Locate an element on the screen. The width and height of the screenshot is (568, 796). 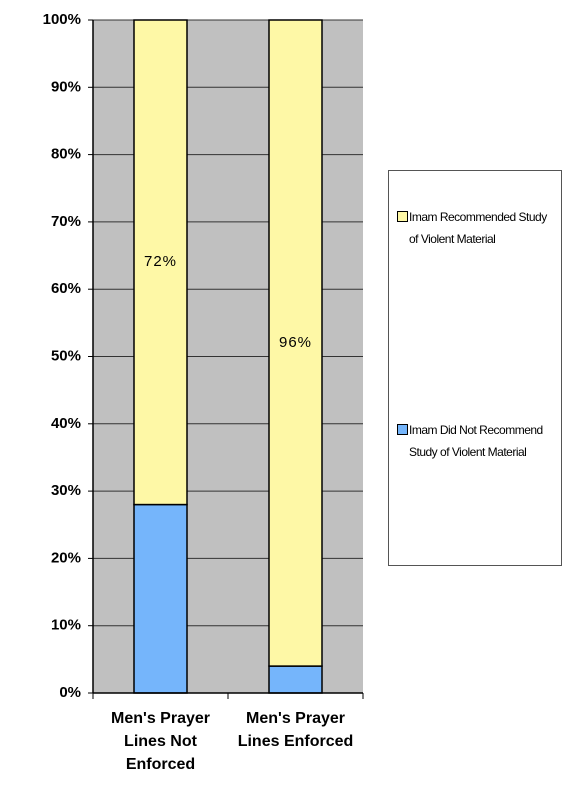
data-label: 96% is located at coordinates (295, 342).